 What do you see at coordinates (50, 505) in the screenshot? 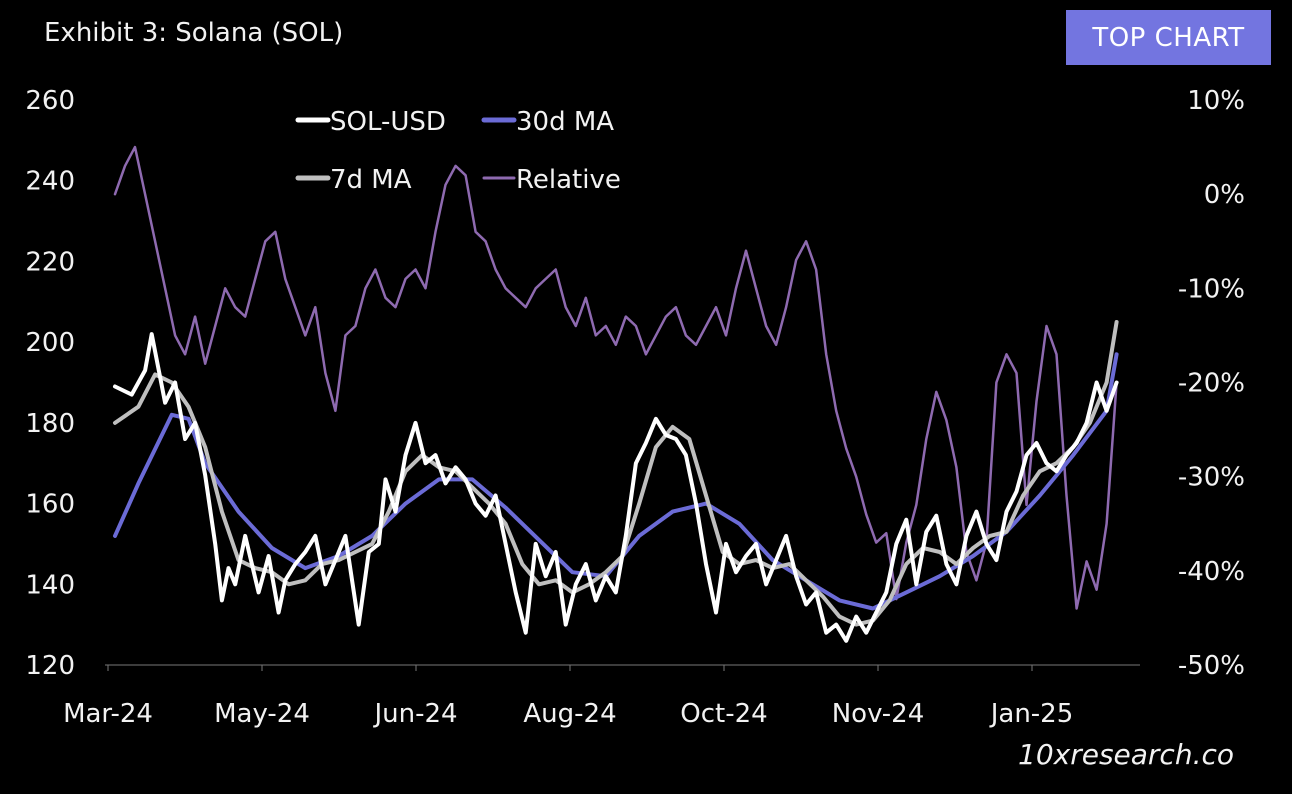
I see `y-left-tick-label: 160` at bounding box center [50, 505].